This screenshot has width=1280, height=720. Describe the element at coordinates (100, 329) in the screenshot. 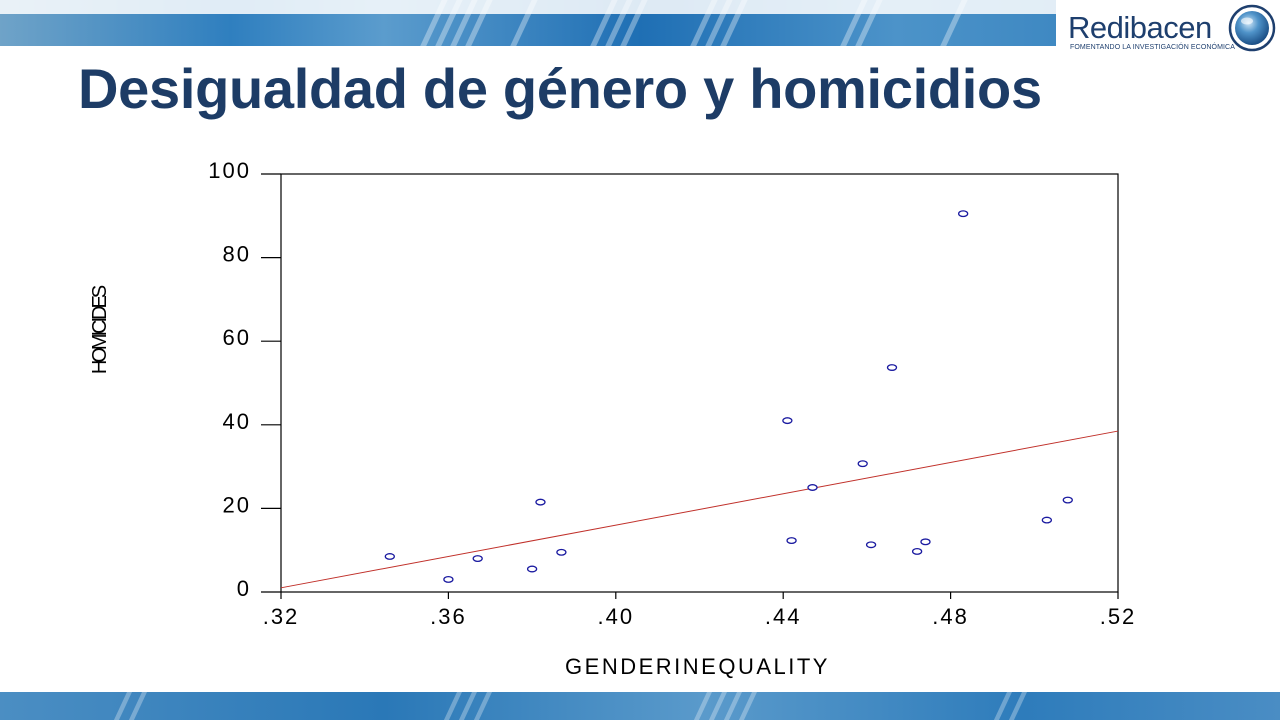

I see `y-axis-label: HOMICIDES` at that location.